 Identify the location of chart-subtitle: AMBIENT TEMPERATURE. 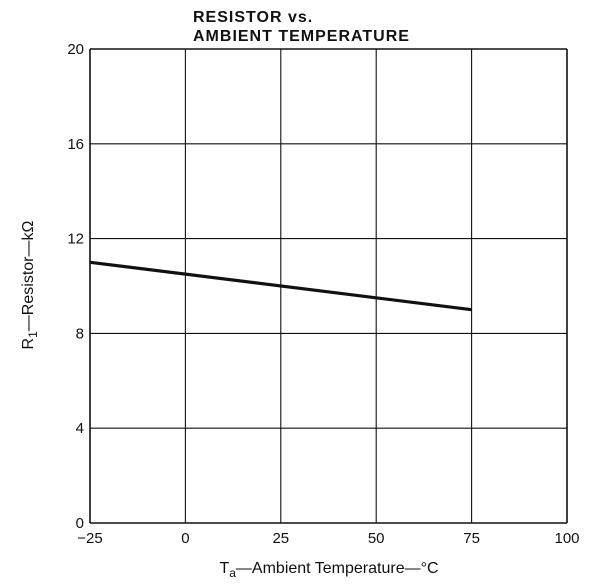
(301, 36).